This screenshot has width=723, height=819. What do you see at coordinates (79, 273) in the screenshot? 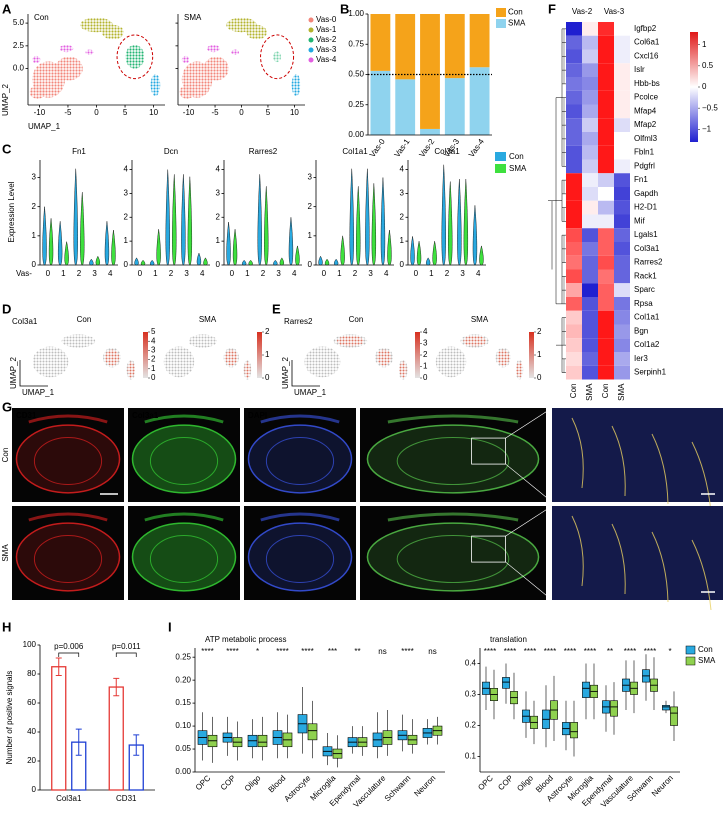
I see `x-tick-label: 2` at bounding box center [79, 273].